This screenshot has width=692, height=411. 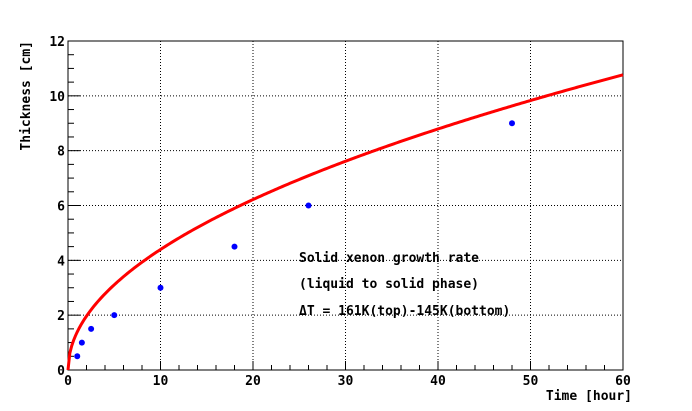 I want to click on x-tick-label: 30, so click(x=346, y=381).